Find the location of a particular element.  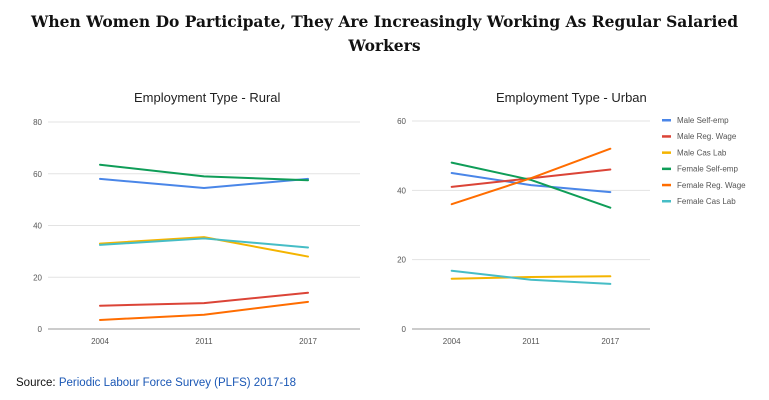

urban-legend-label-male-self-emp: Male Self-emp is located at coordinates (703, 120).